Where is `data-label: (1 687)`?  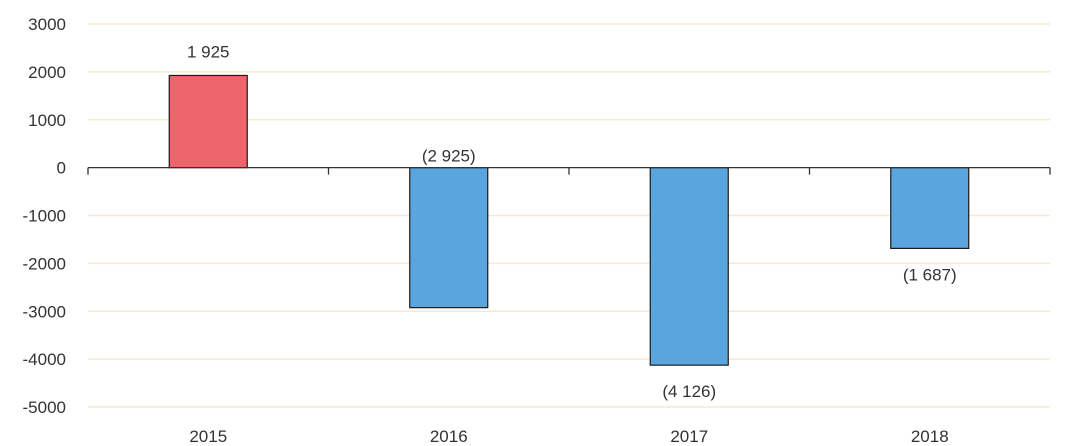
data-label: (1 687) is located at coordinates (930, 274).